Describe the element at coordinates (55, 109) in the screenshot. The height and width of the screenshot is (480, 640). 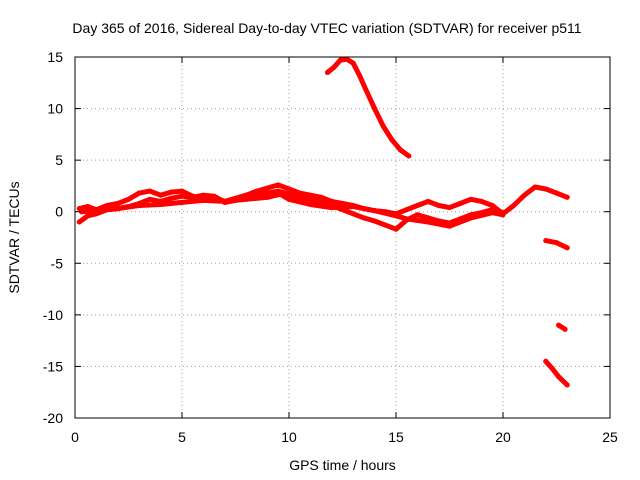
I see `y-tick-label: 10` at that location.